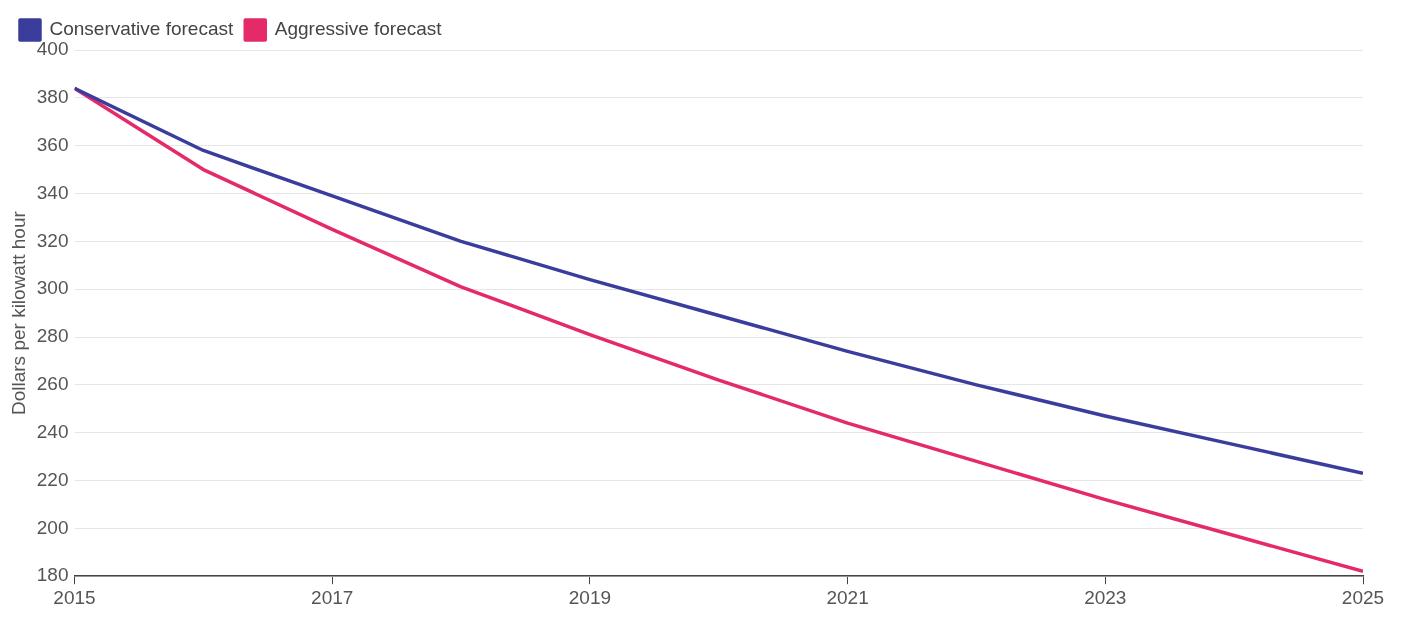 This screenshot has width=1401, height=621. I want to click on y-tick-label: 340, so click(52, 192).